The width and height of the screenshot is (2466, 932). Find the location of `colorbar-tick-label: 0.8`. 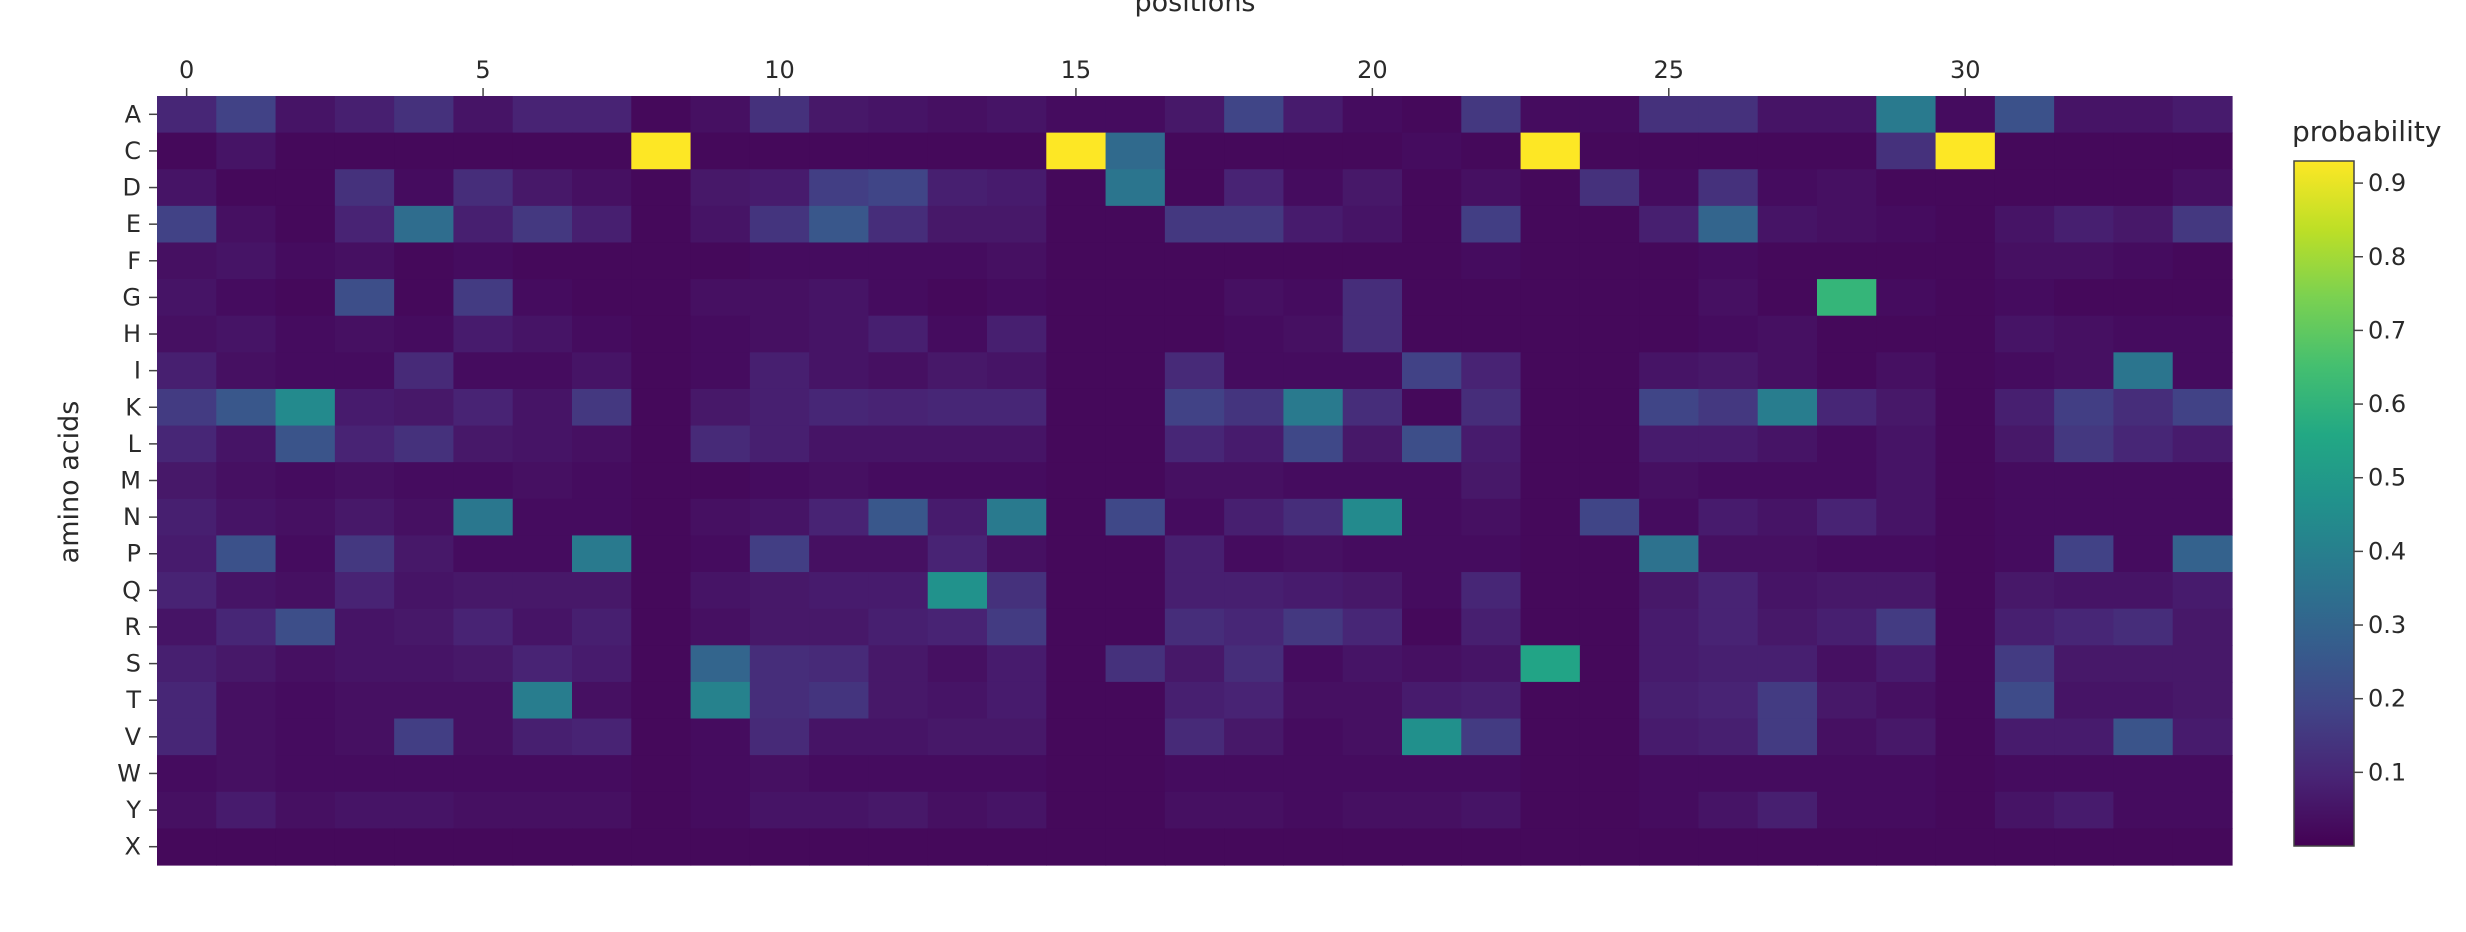

colorbar-tick-label: 0.8 is located at coordinates (2387, 257).